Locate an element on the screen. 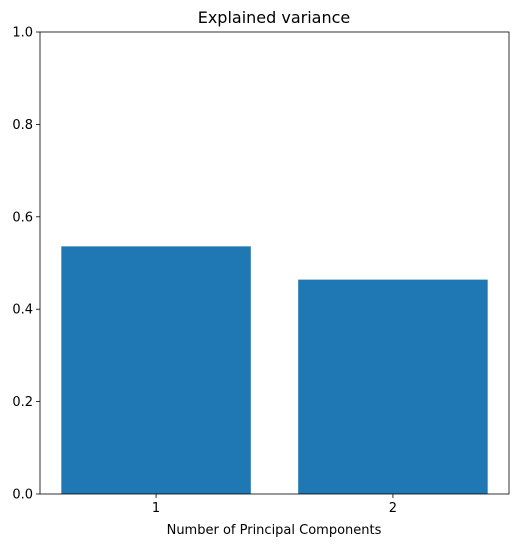 The image size is (516, 547). y-tick-label: 0.8 is located at coordinates (22, 125).